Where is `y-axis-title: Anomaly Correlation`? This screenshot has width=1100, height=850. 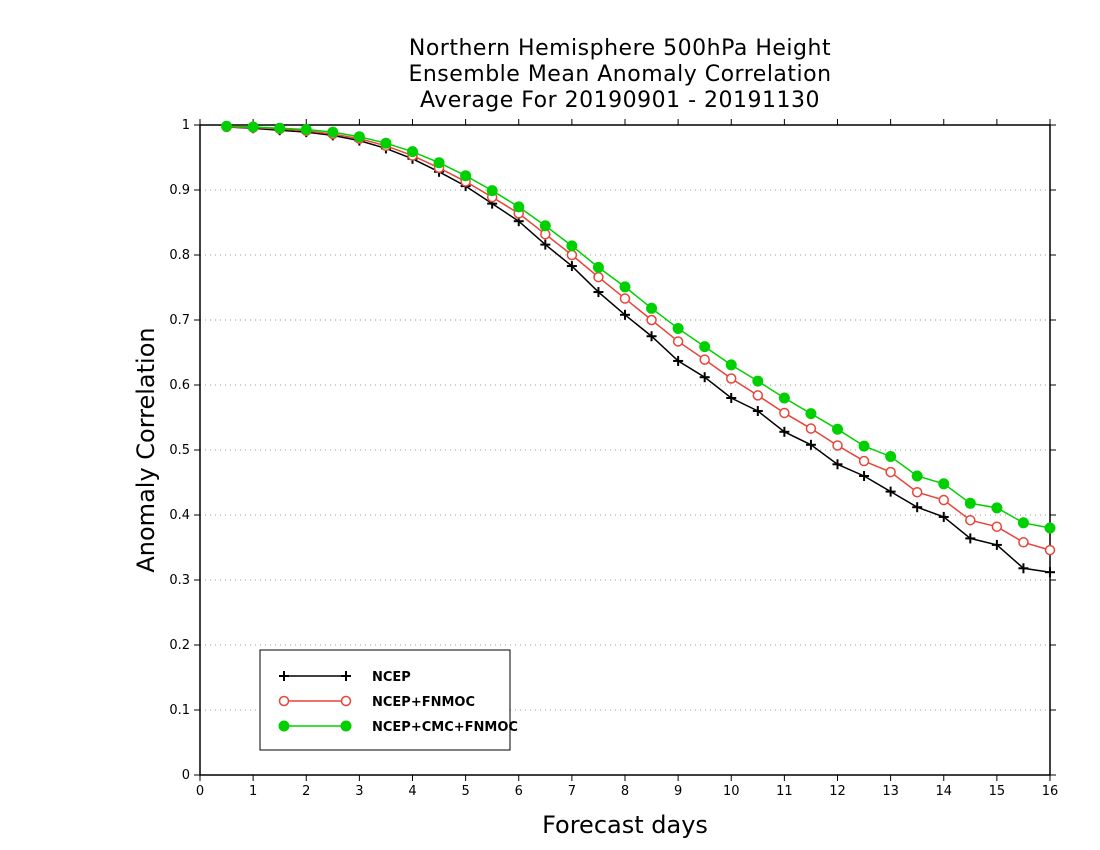 y-axis-title: Anomaly Correlation is located at coordinates (146, 449).